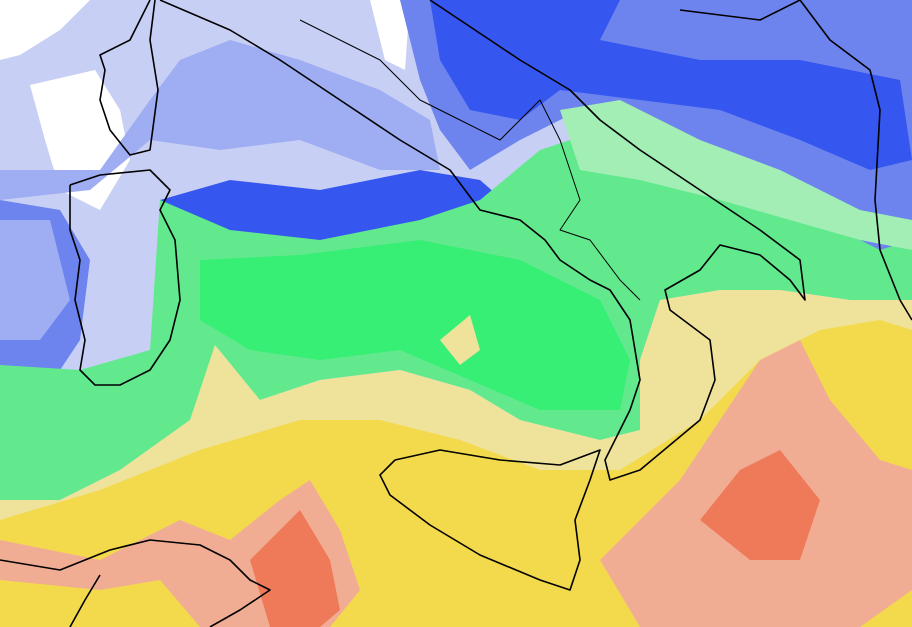 Image resolution: width=912 pixels, height=627 pixels. Describe the element at coordinates (129, 78) in the screenshot. I see `coastline-corsica` at that location.